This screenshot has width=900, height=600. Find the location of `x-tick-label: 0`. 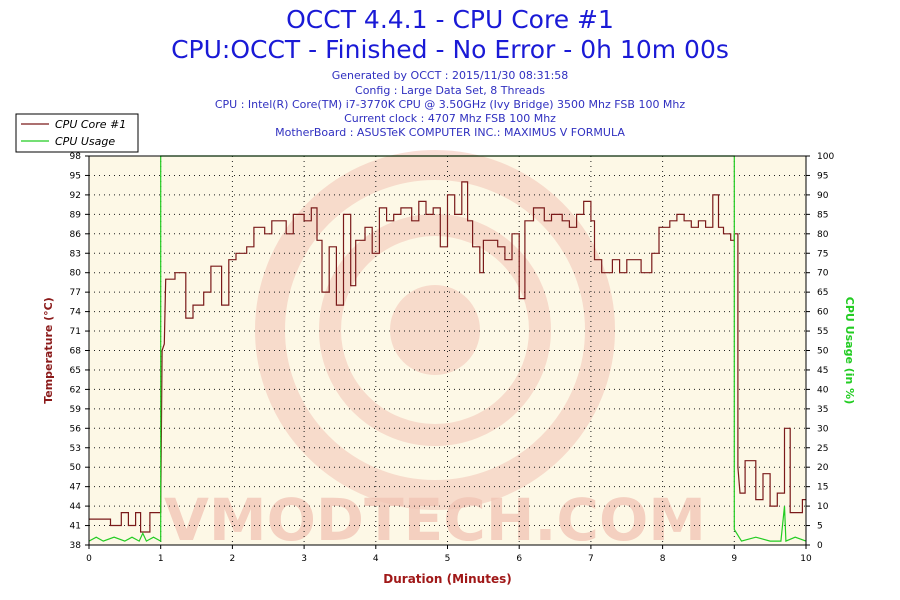

x-tick-label: 0 is located at coordinates (89, 559).